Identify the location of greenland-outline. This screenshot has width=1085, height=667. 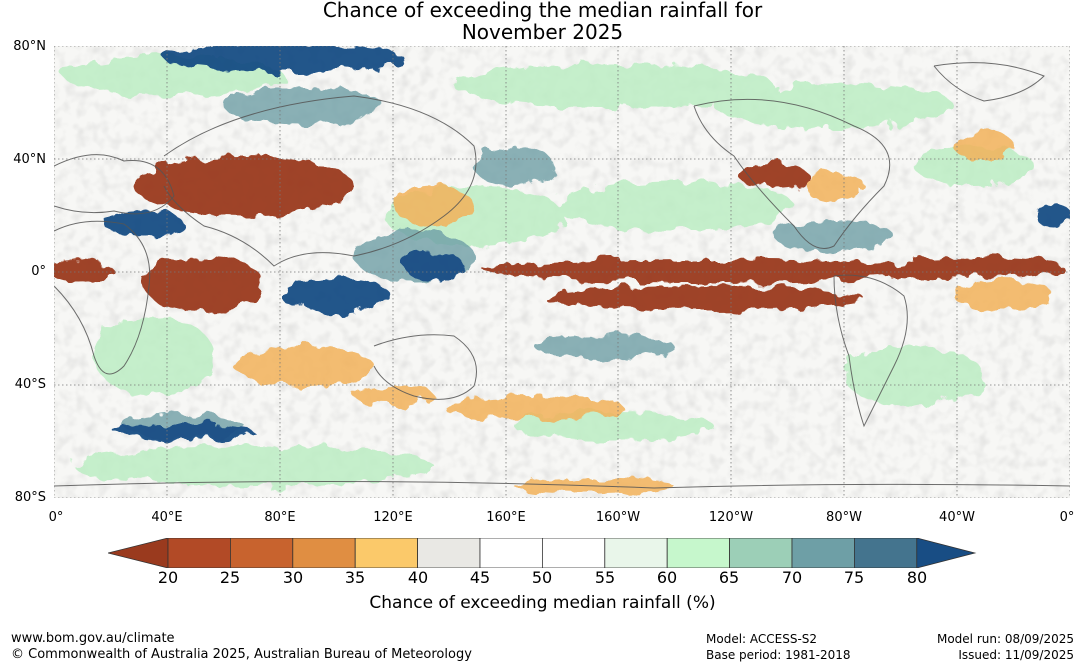
(989, 82).